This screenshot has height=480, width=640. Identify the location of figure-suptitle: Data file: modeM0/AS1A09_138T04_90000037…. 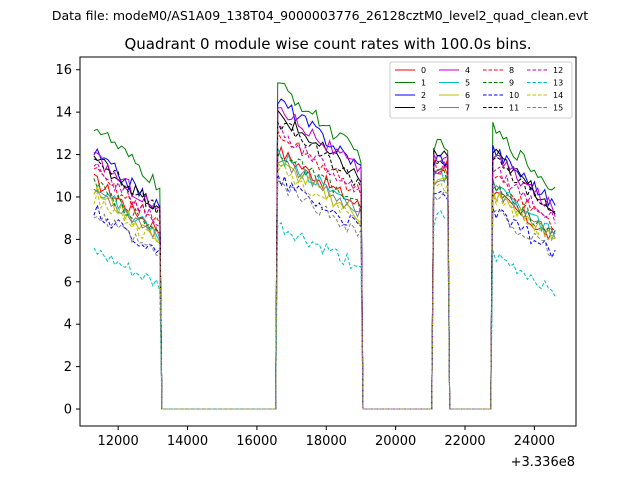
(320, 15).